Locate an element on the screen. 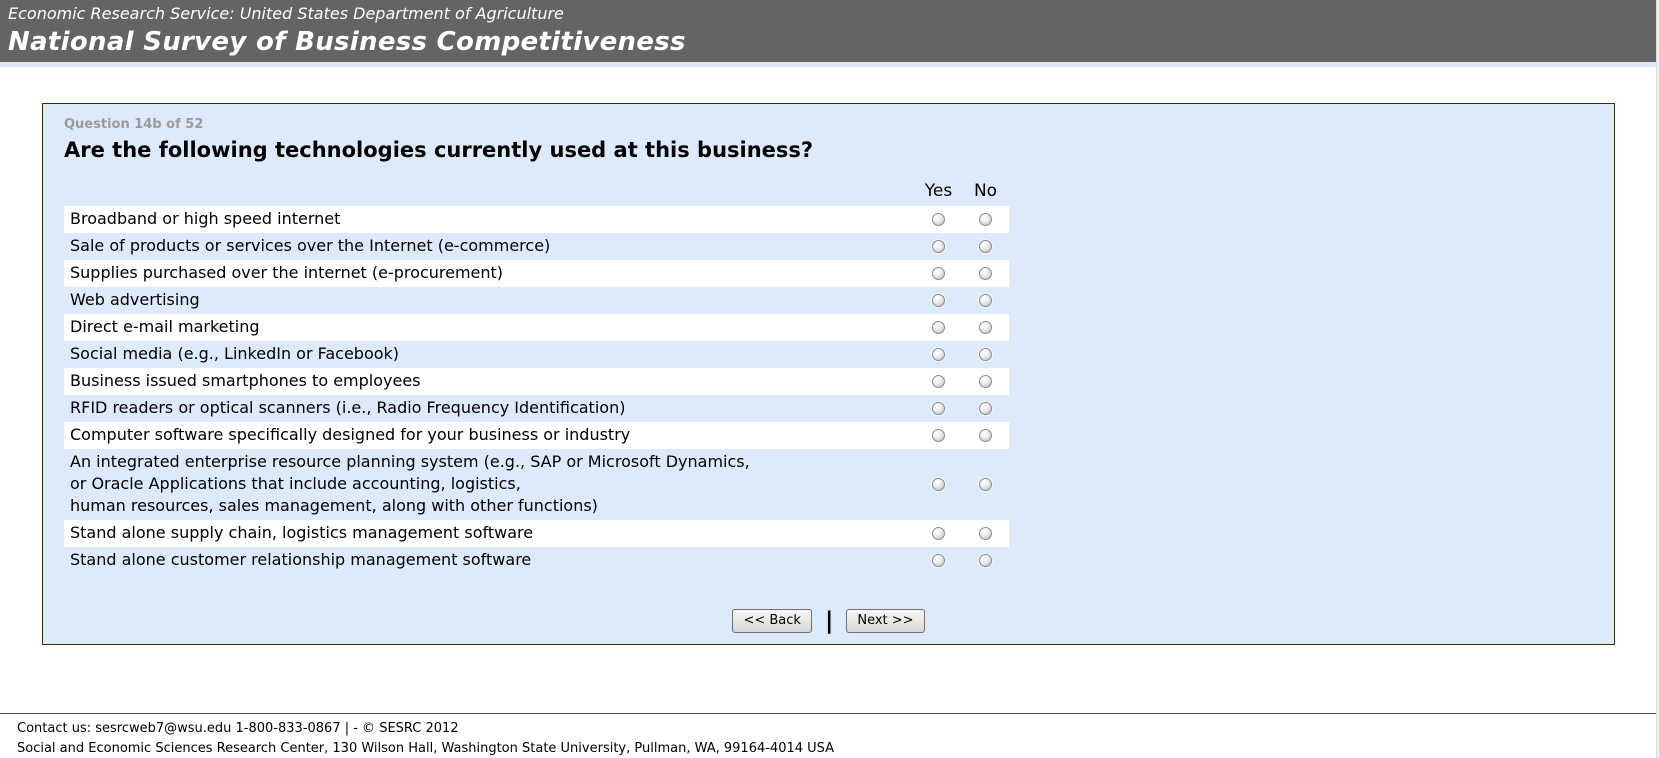  row-label: Direct e-mail marketing is located at coordinates (165, 326).